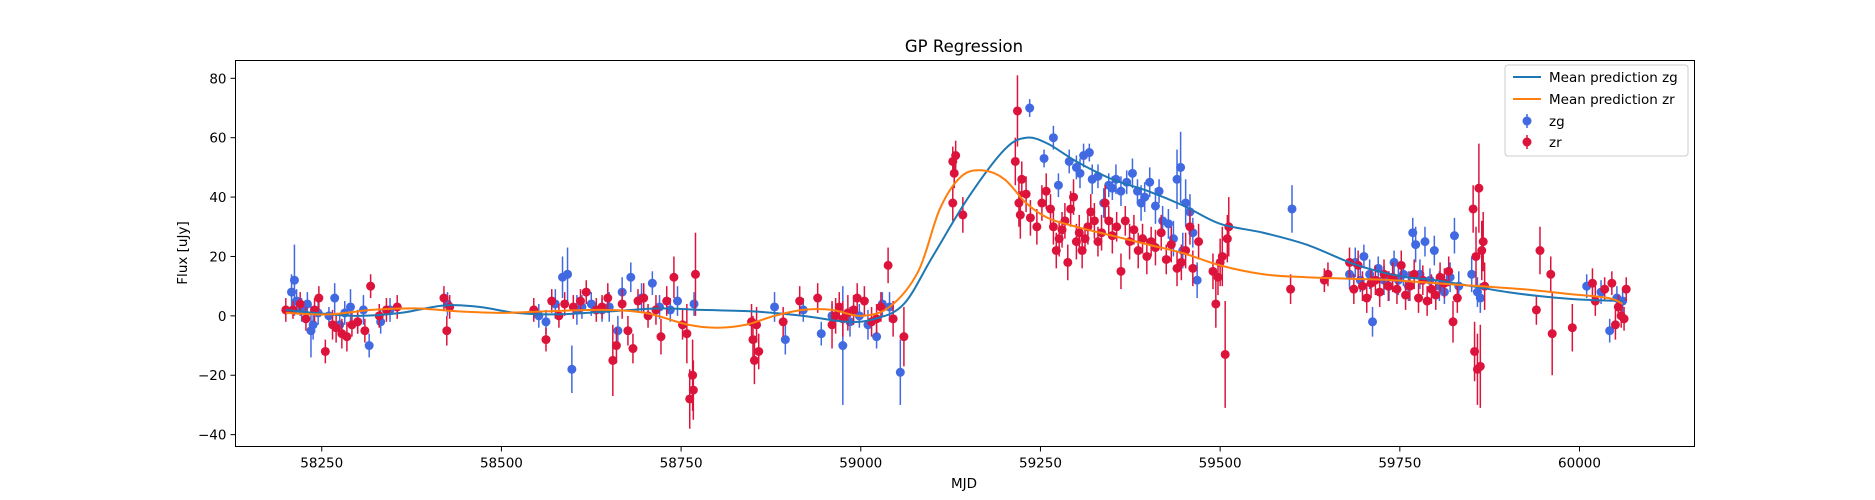 This screenshot has height=500, width=1875. What do you see at coordinates (860, 464) in the screenshot?
I see `x-tick-label: 59000` at bounding box center [860, 464].